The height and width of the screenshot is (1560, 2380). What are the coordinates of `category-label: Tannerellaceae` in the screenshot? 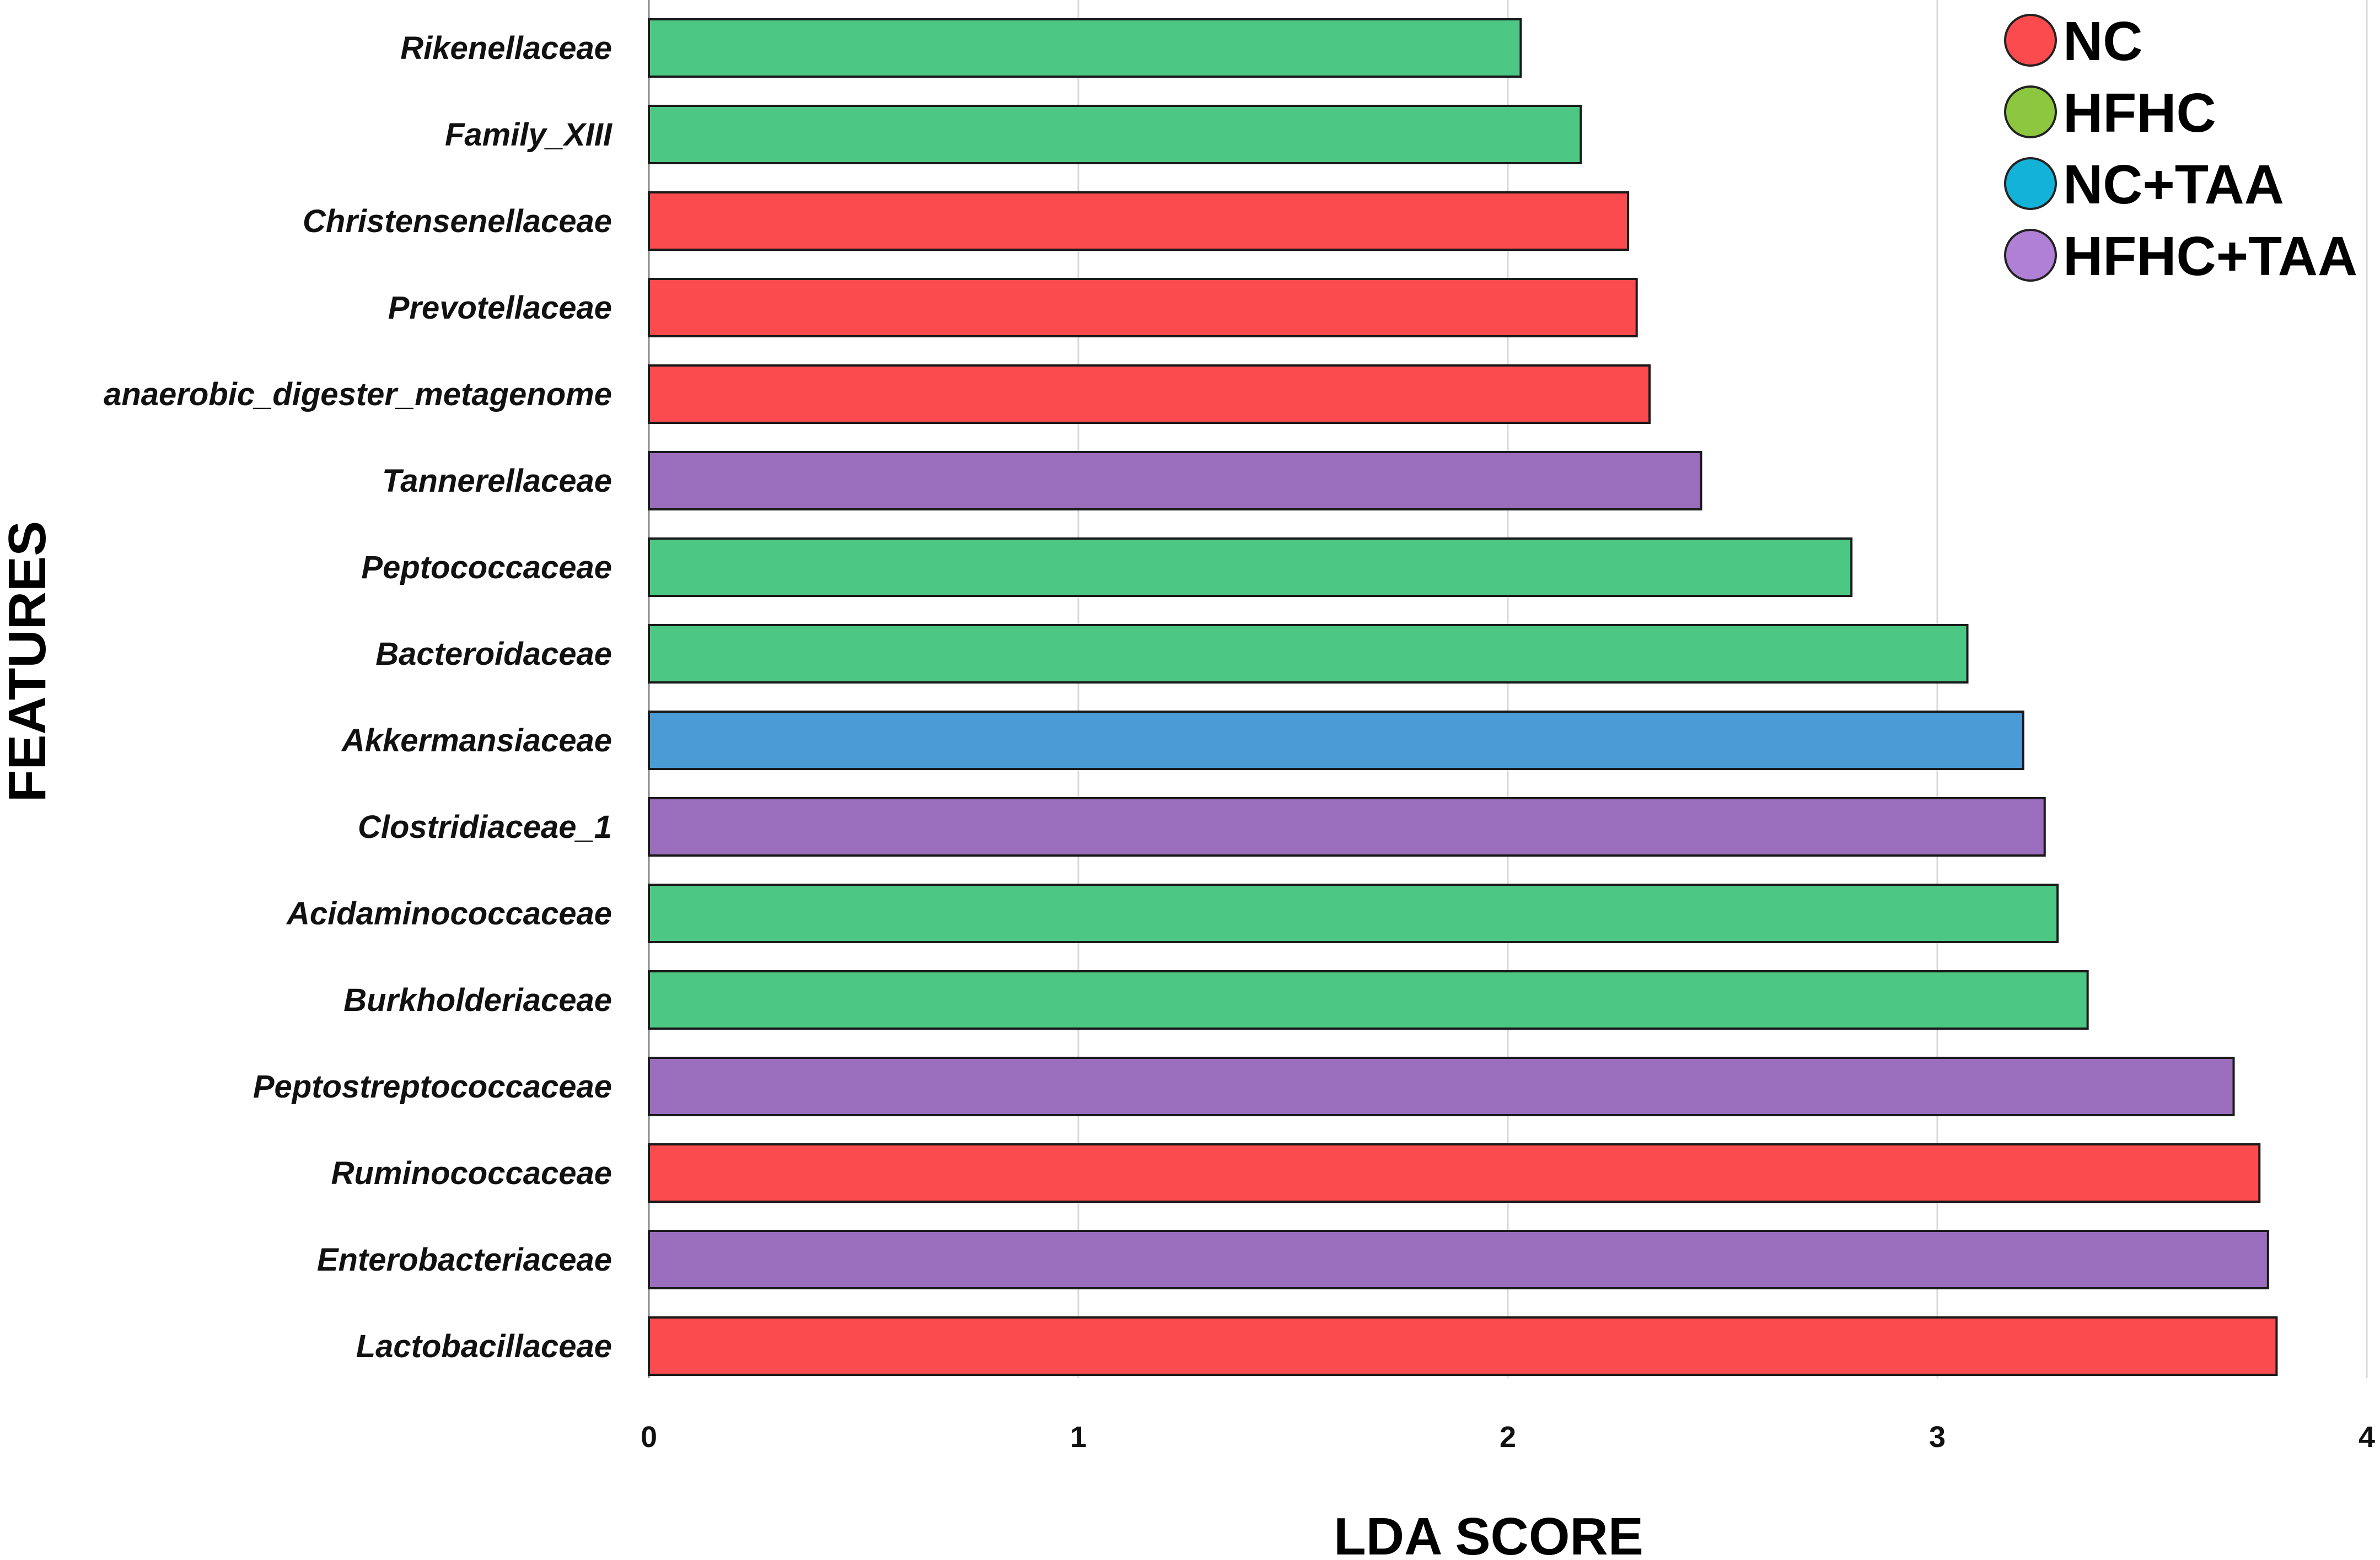 It's located at (497, 481).